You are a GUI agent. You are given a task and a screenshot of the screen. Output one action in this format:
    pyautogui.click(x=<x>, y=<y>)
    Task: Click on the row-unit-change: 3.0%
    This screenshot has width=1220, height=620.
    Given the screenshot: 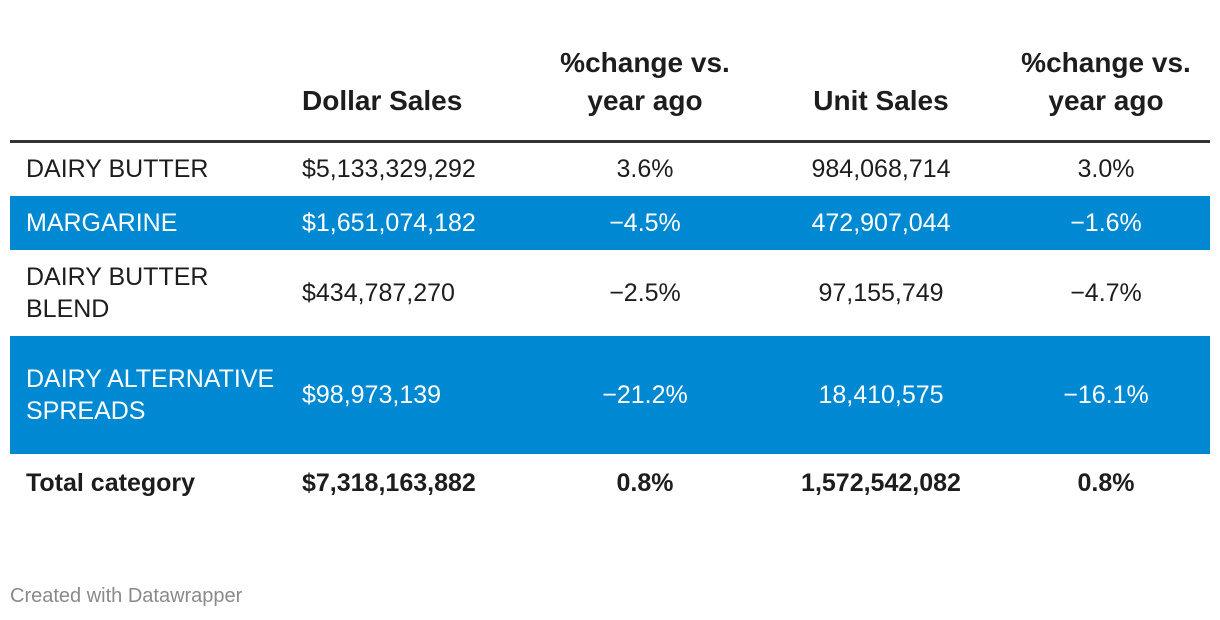 What is the action you would take?
    pyautogui.click(x=1106, y=168)
    